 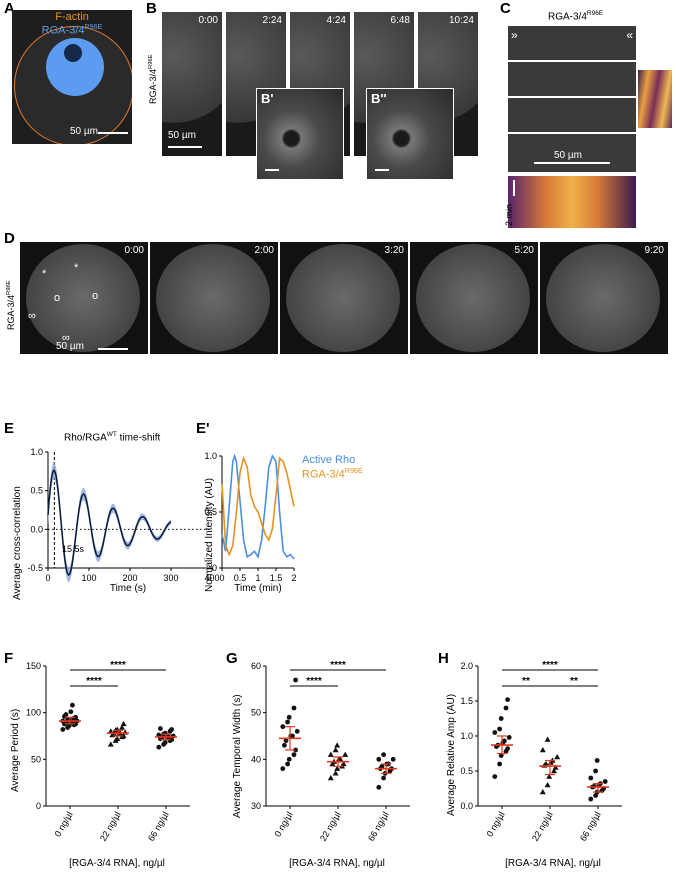 I want to click on category-label: 22 ng/µl, so click(x=330, y=826).